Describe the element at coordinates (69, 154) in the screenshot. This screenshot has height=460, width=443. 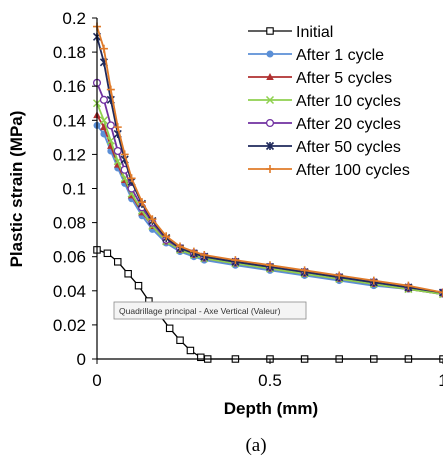
I see `y-tick-label: 0.12` at that location.